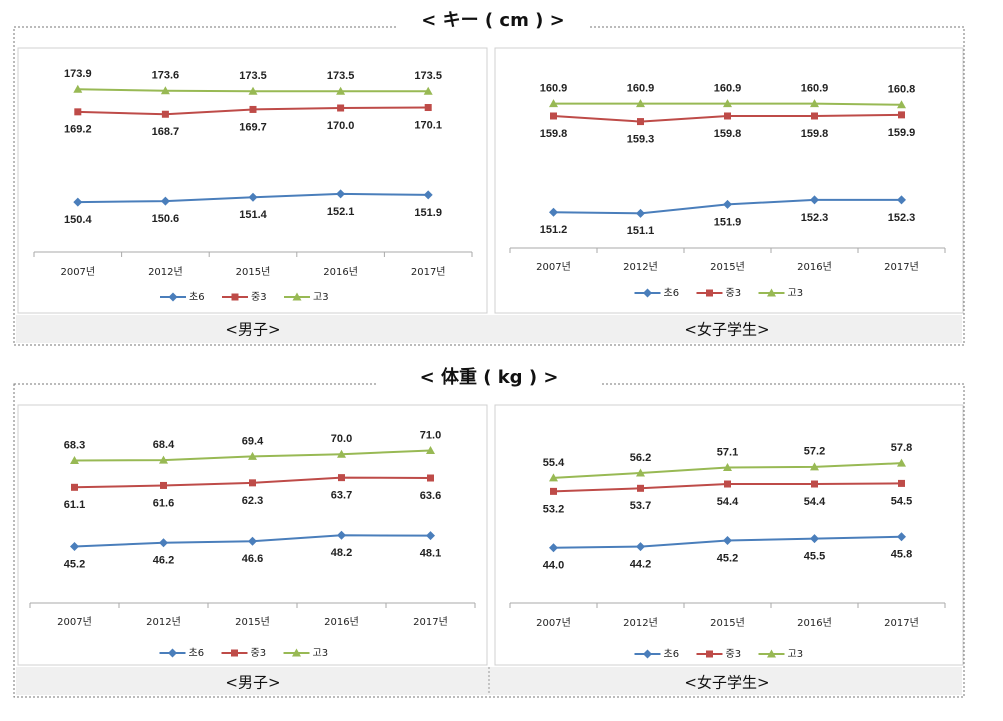  Describe the element at coordinates (726, 683) in the screenshot. I see `caption: <女子学生>` at that location.